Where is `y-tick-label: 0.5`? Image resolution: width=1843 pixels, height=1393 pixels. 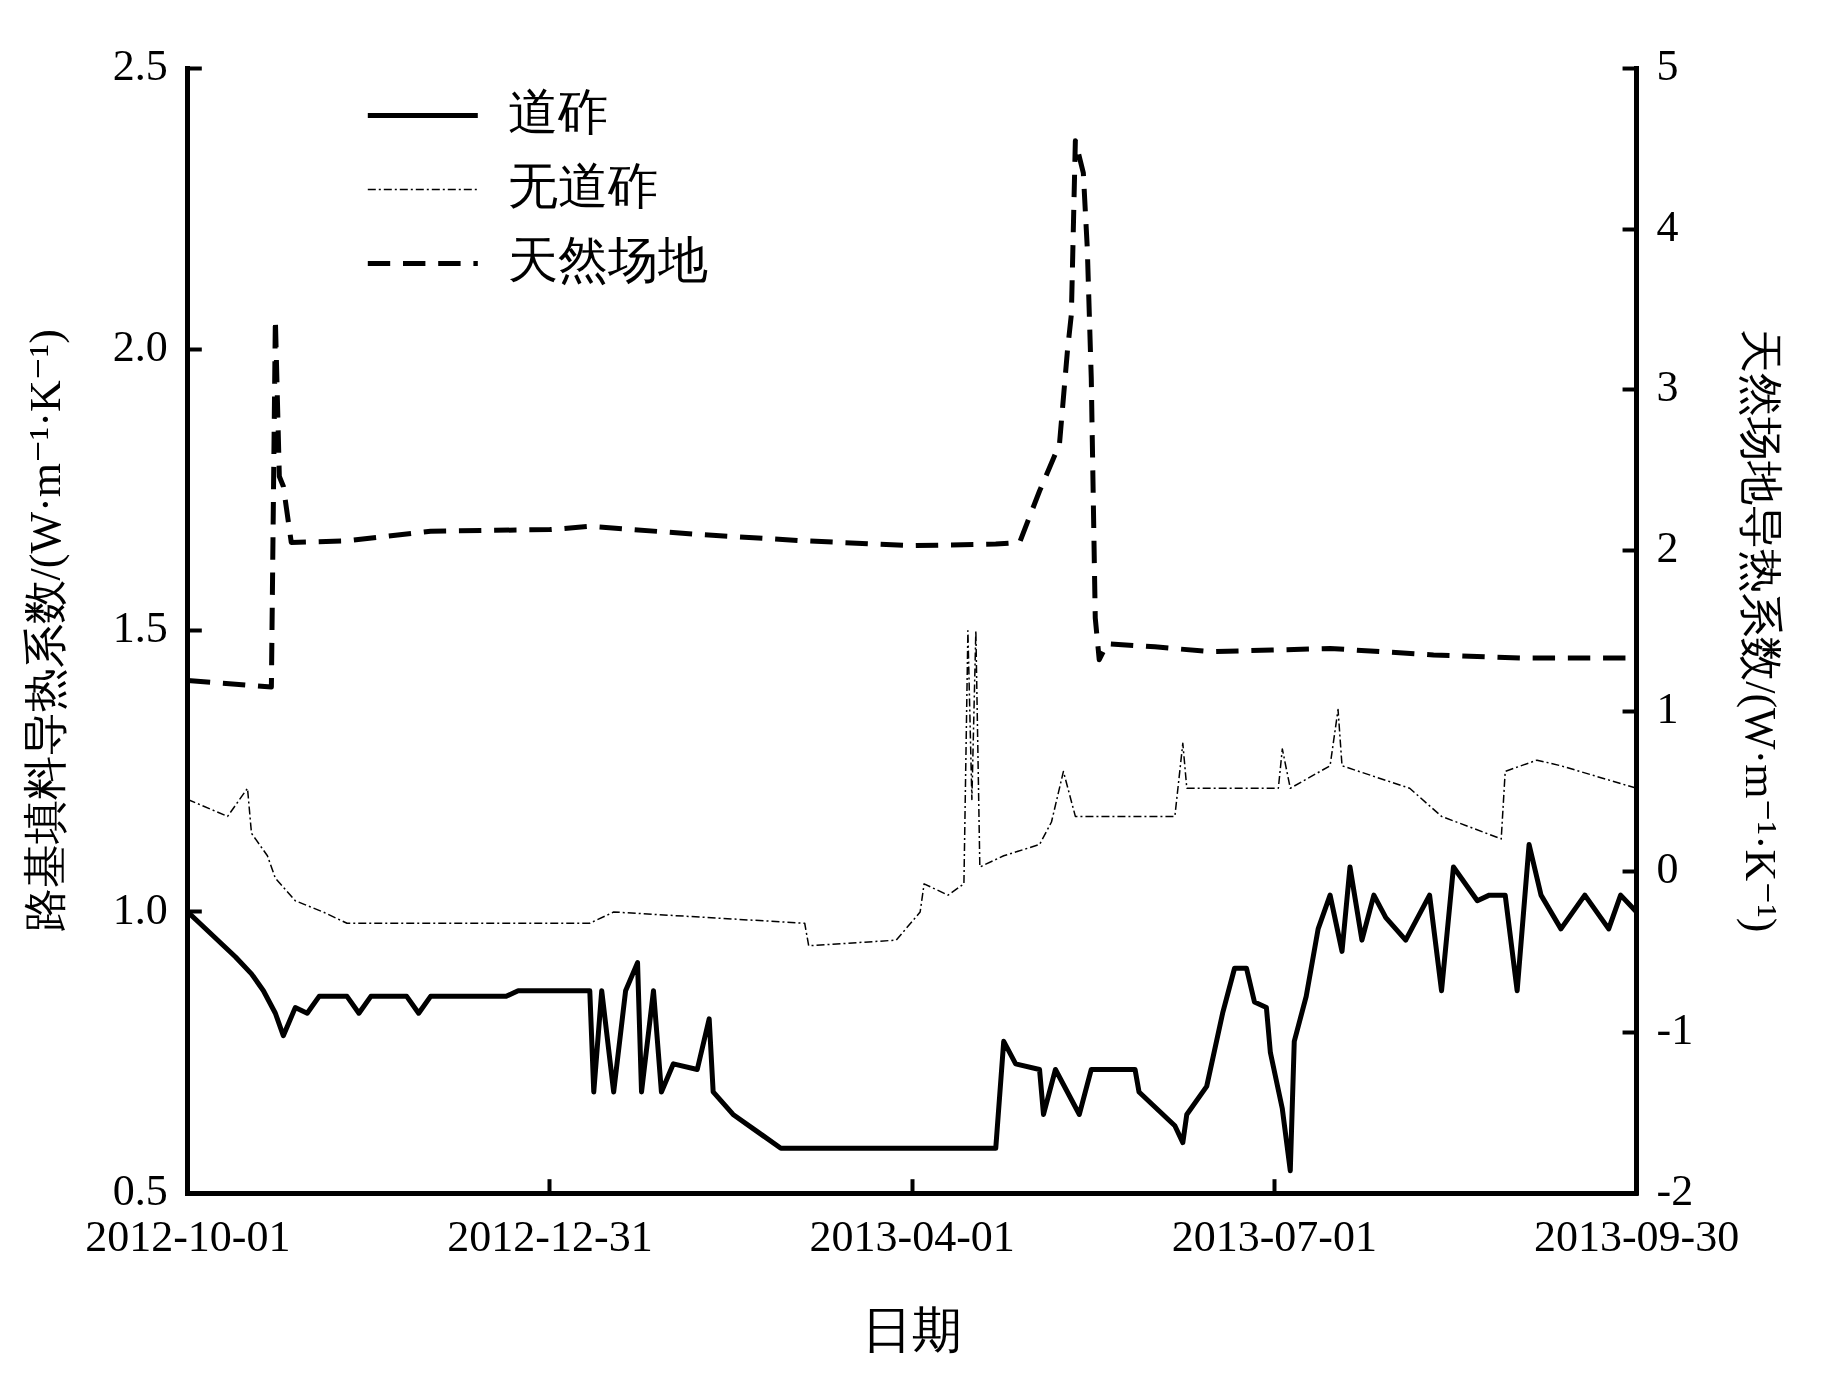 y-tick-label: 0.5 is located at coordinates (140, 1190).